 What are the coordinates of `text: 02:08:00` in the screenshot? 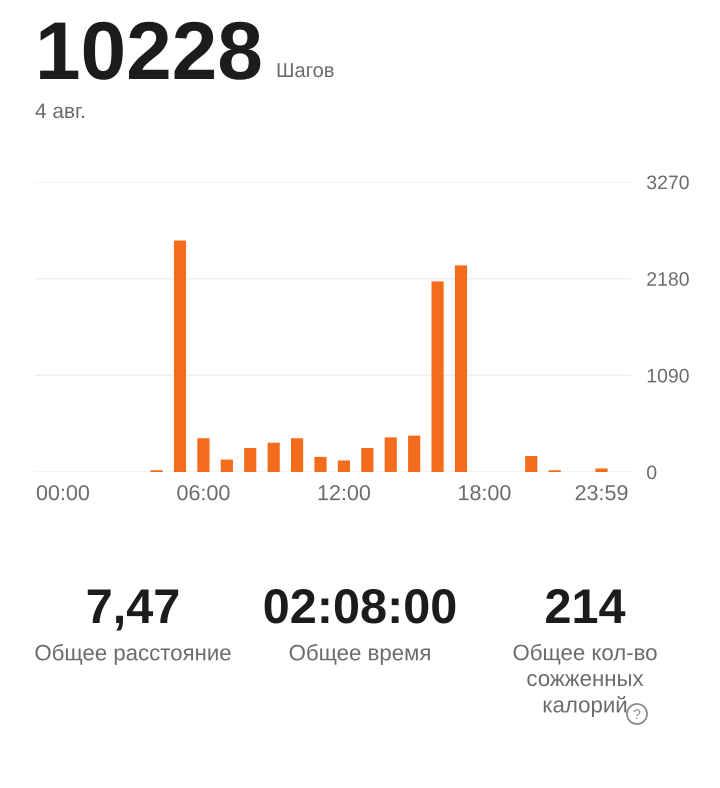 It's located at (360, 606).